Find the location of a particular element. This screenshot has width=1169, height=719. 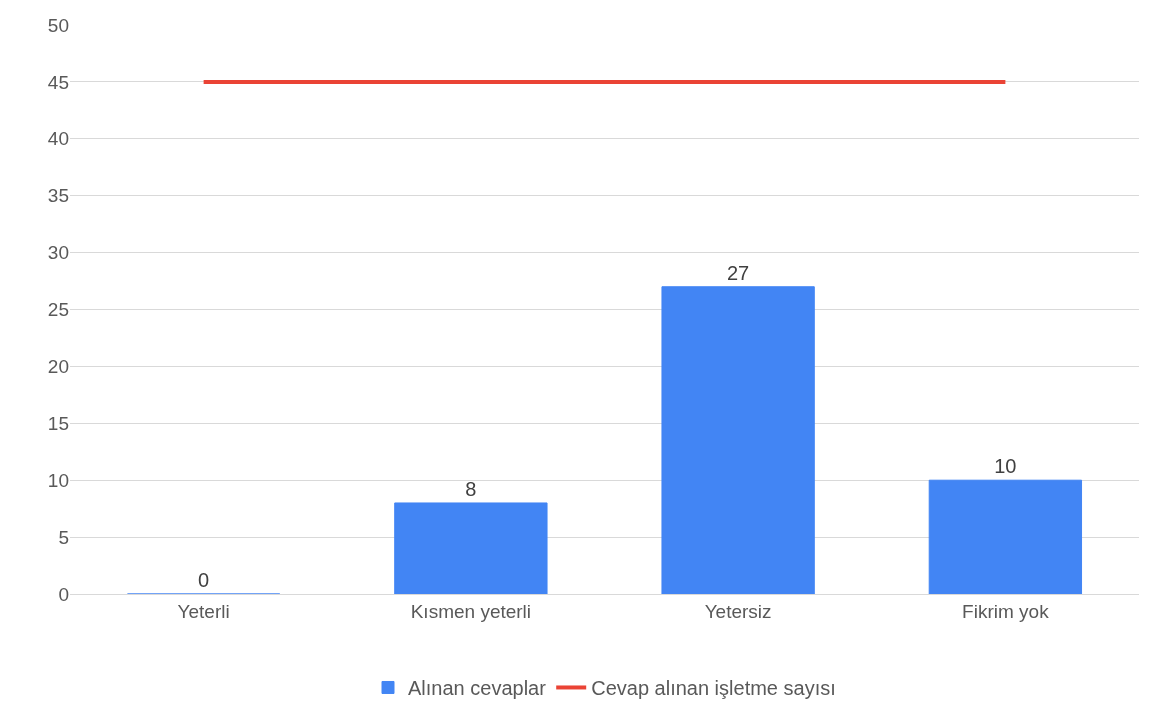

legend-label: Alınan cevaplar is located at coordinates (477, 688).